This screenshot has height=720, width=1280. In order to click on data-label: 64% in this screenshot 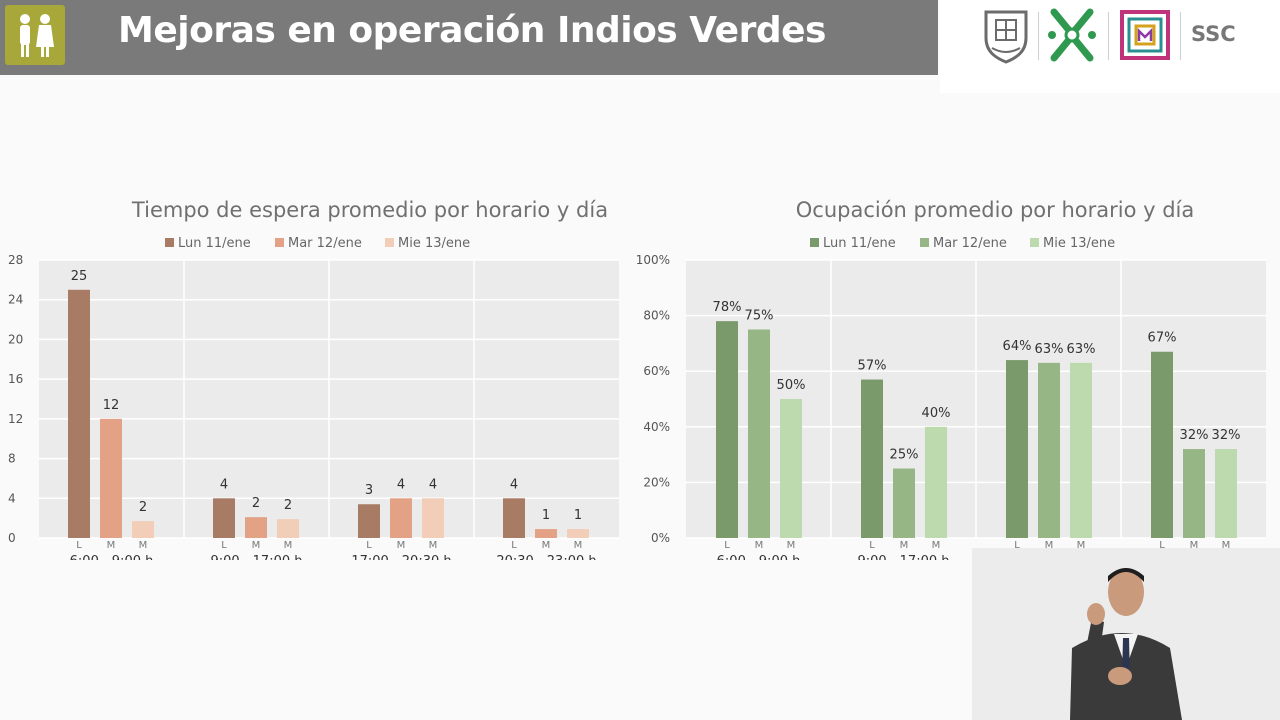, I will do `click(1017, 346)`.